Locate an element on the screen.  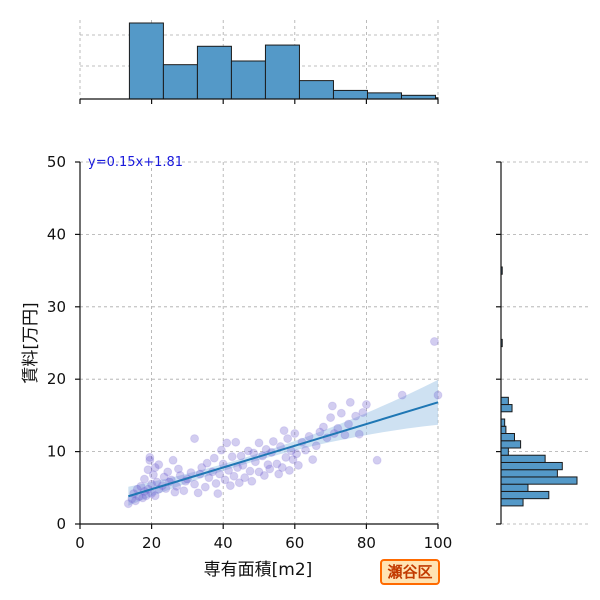
x-tick-label: 80 is located at coordinates (366, 543).